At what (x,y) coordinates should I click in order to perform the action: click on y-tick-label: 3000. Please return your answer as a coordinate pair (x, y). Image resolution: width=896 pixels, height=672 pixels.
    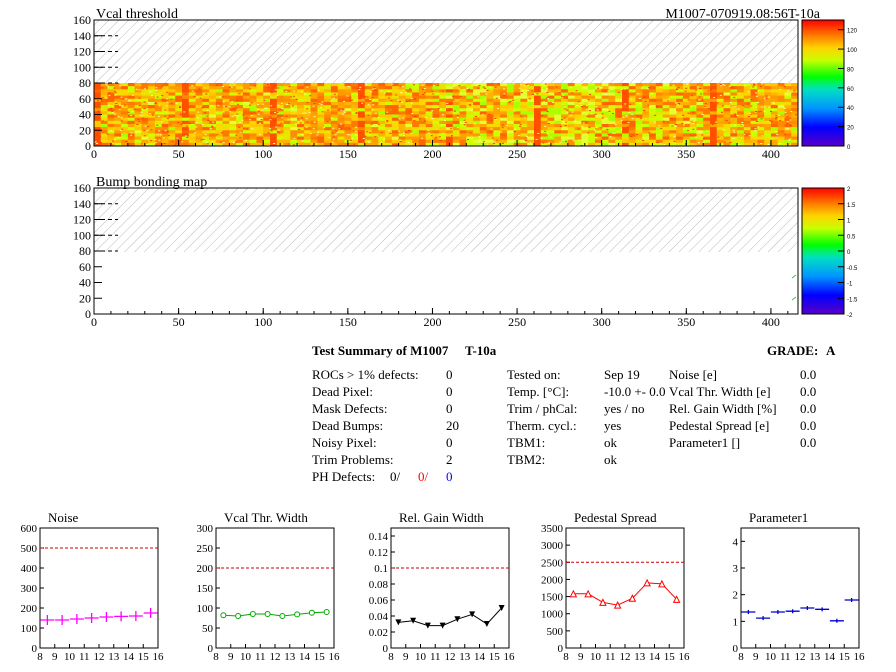
    Looking at the image, I should click on (552, 546).